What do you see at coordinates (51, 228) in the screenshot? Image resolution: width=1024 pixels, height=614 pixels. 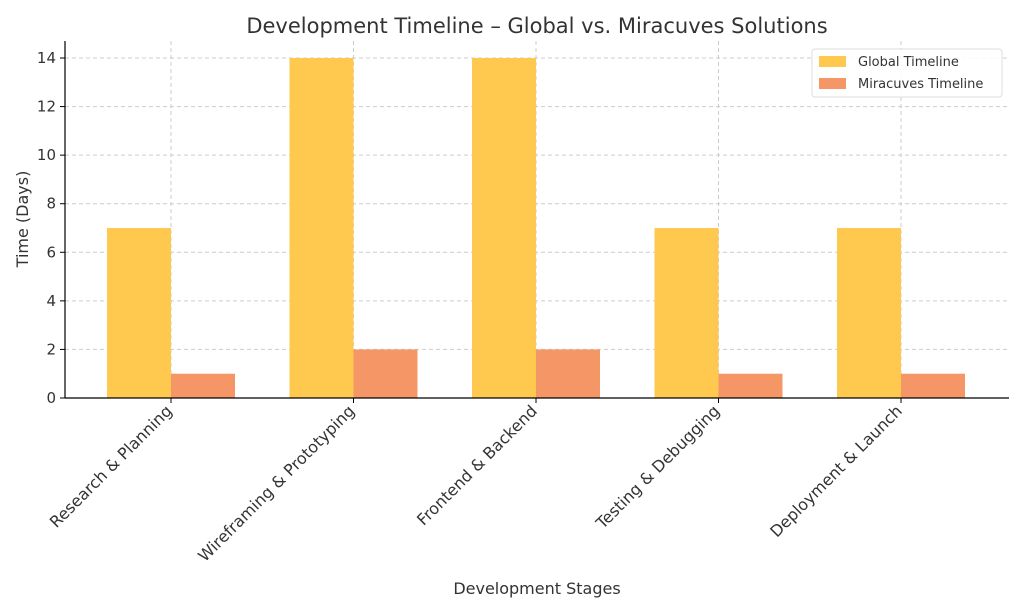 I see `y-ticks-layer: 0 2 4 6 8 10 12 14` at bounding box center [51, 228].